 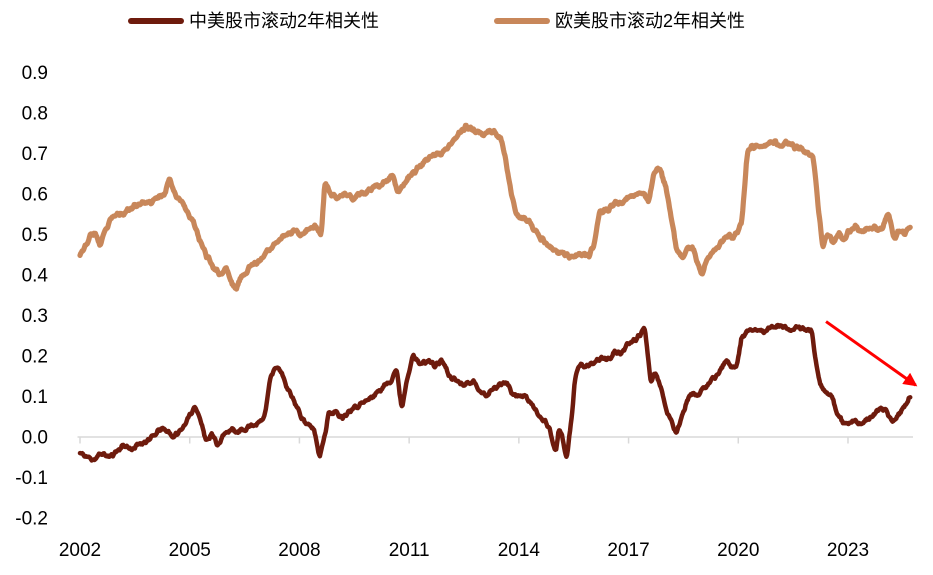 I want to click on legend-item-china-us: 中美股市滚动2年相关性, so click(x=253, y=21).